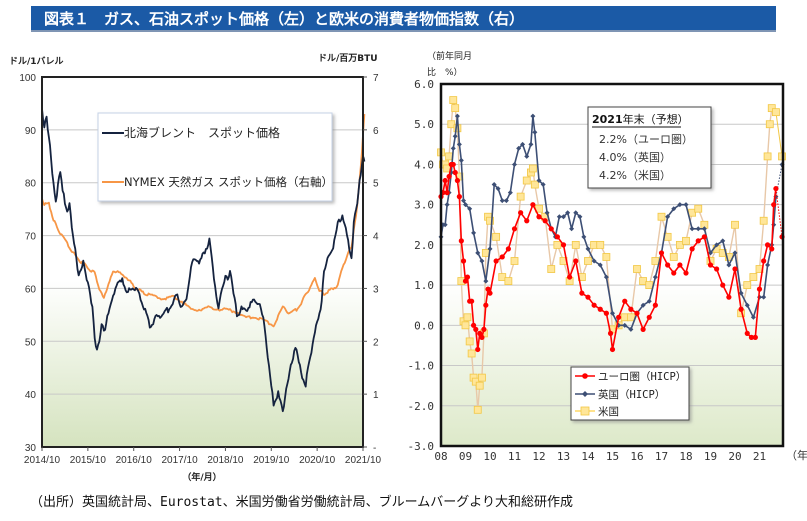  What do you see at coordinates (27, 78) in the screenshot?
I see `left-y-tick-label: 100` at bounding box center [27, 78].